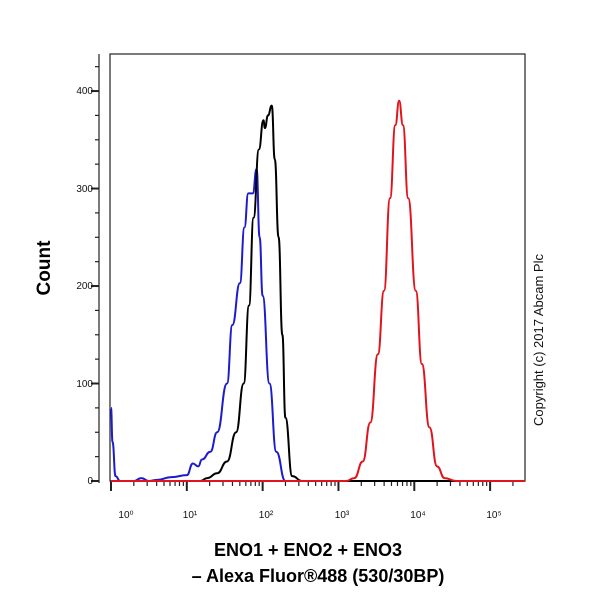 The width and height of the screenshot is (600, 600). What do you see at coordinates (90, 481) in the screenshot?
I see `y-tick-label: 0` at bounding box center [90, 481].